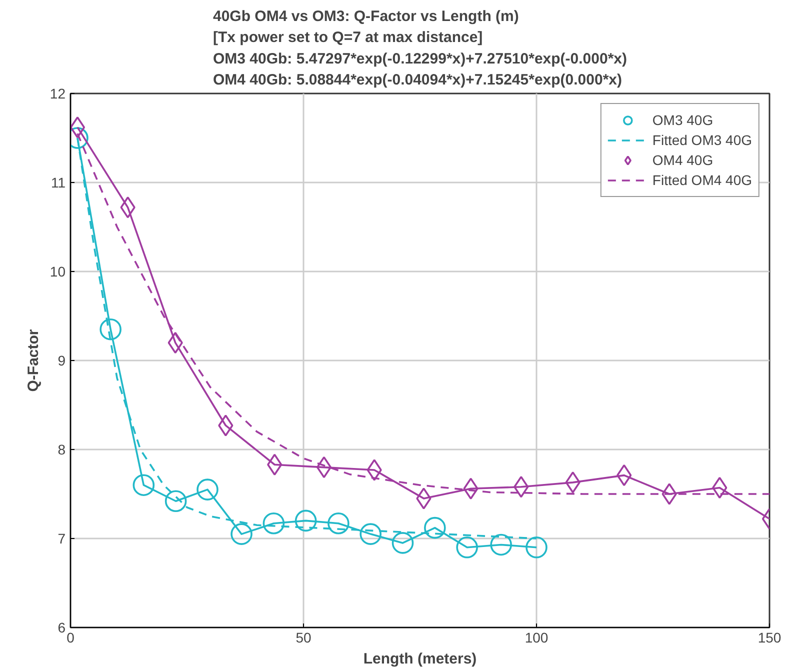 Image resolution: width=787 pixels, height=670 pixels. What do you see at coordinates (304, 638) in the screenshot?
I see `x-tick-label: 50` at bounding box center [304, 638].